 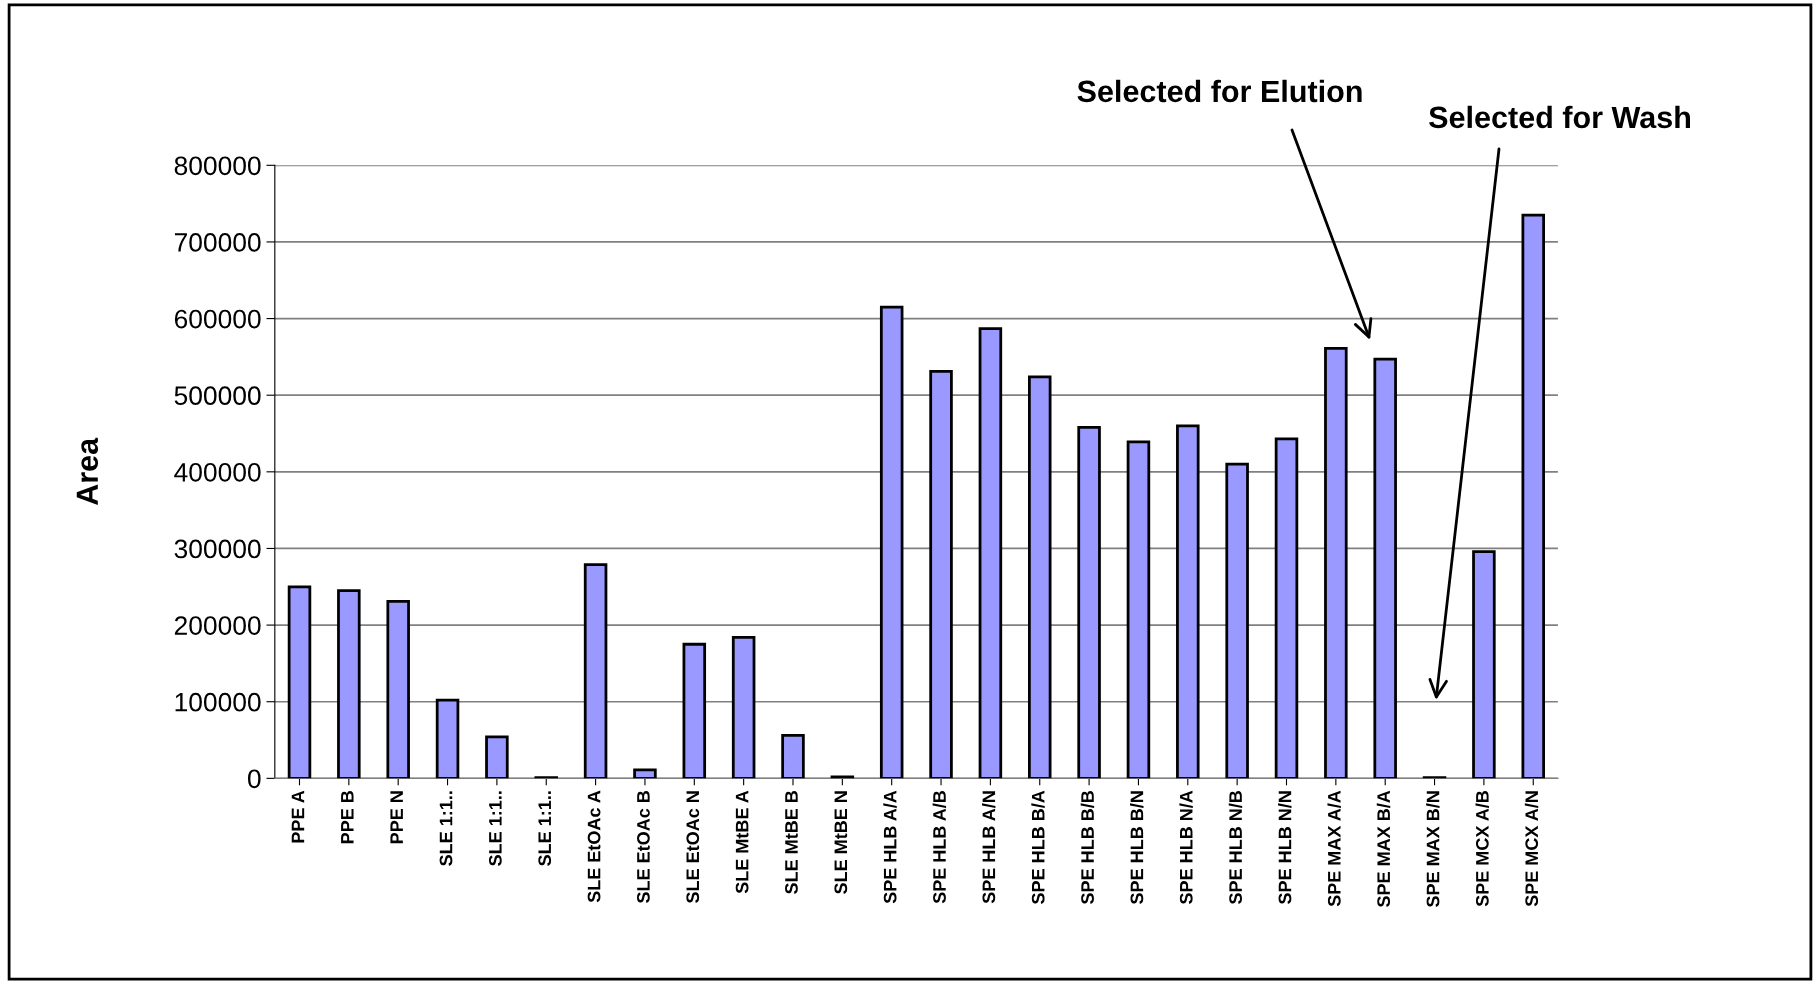 I want to click on y-tick-label: 300000, so click(x=217, y=549).